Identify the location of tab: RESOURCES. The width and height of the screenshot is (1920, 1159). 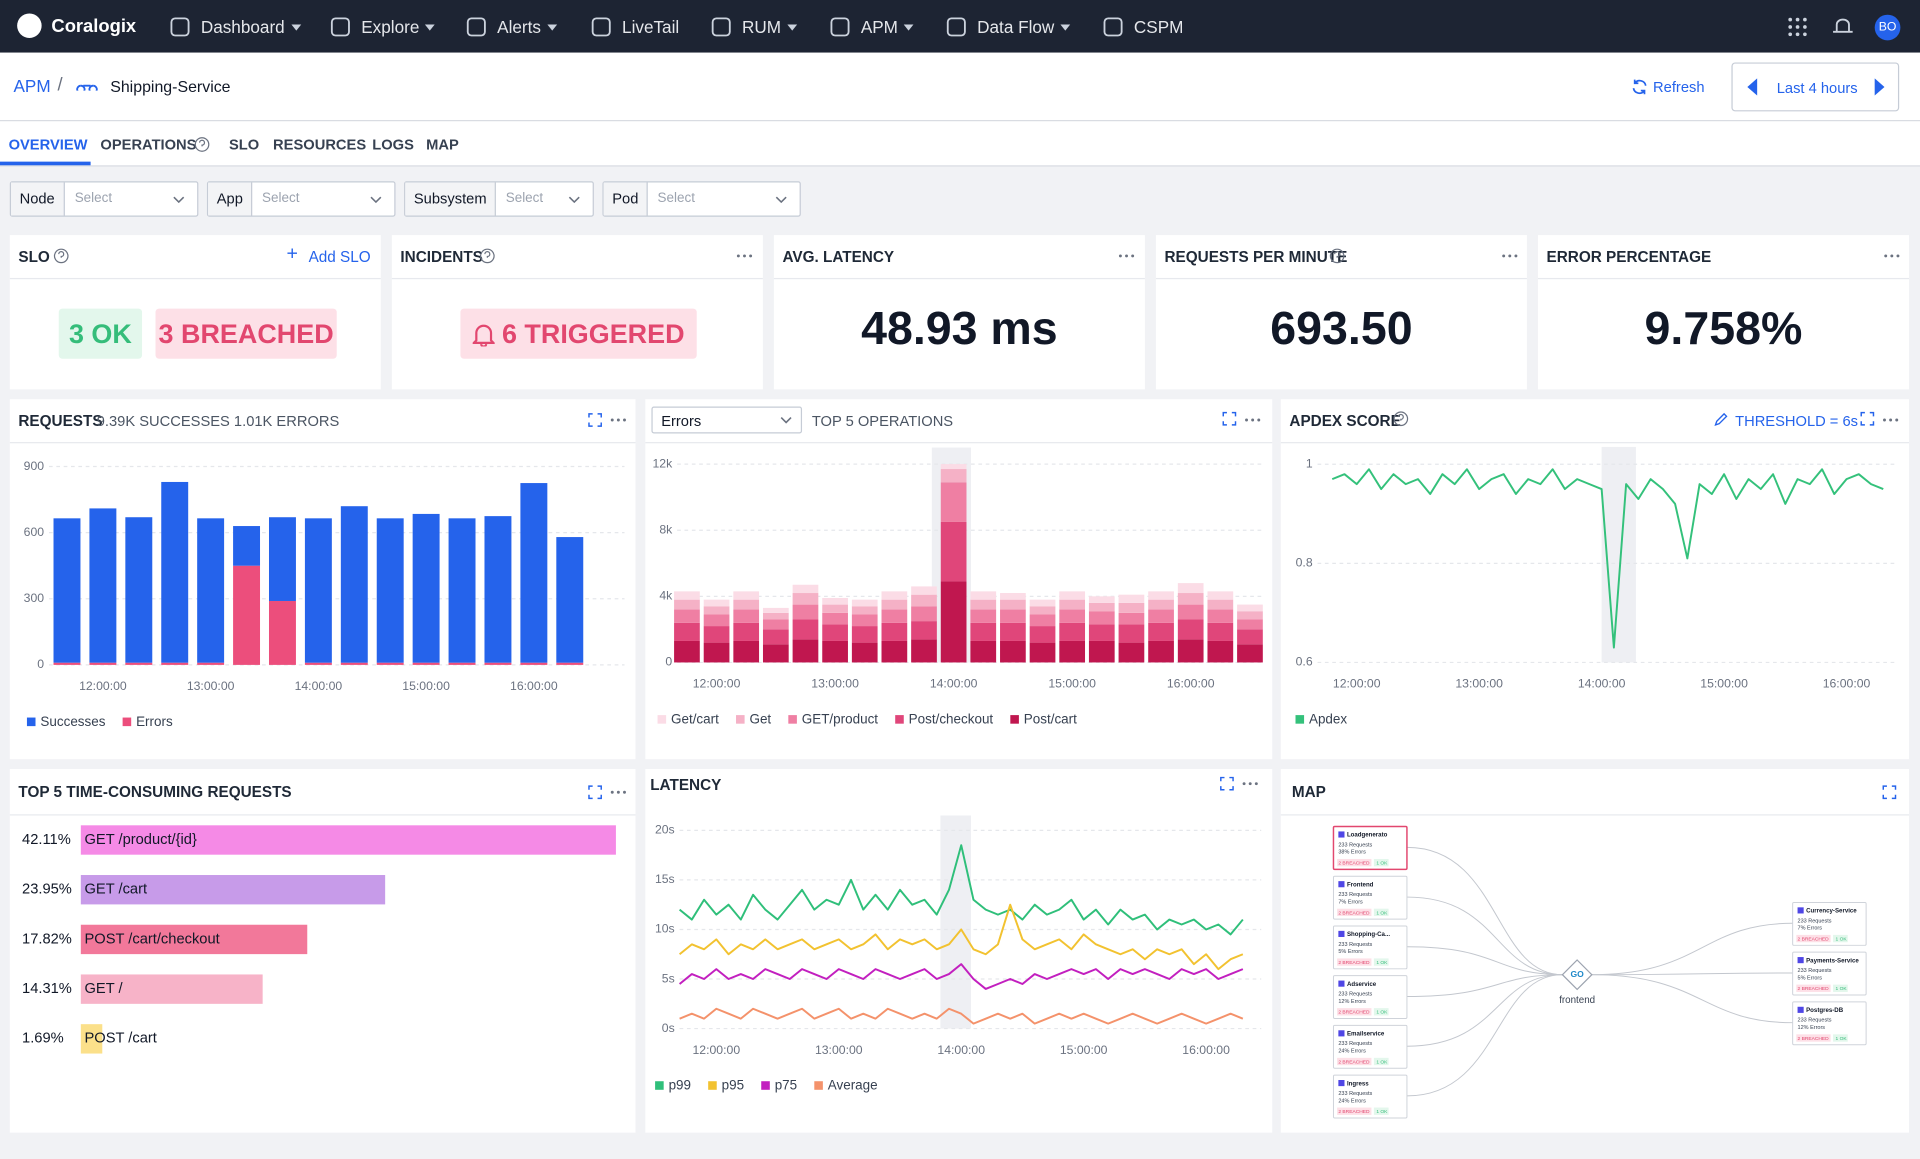
(320, 144).